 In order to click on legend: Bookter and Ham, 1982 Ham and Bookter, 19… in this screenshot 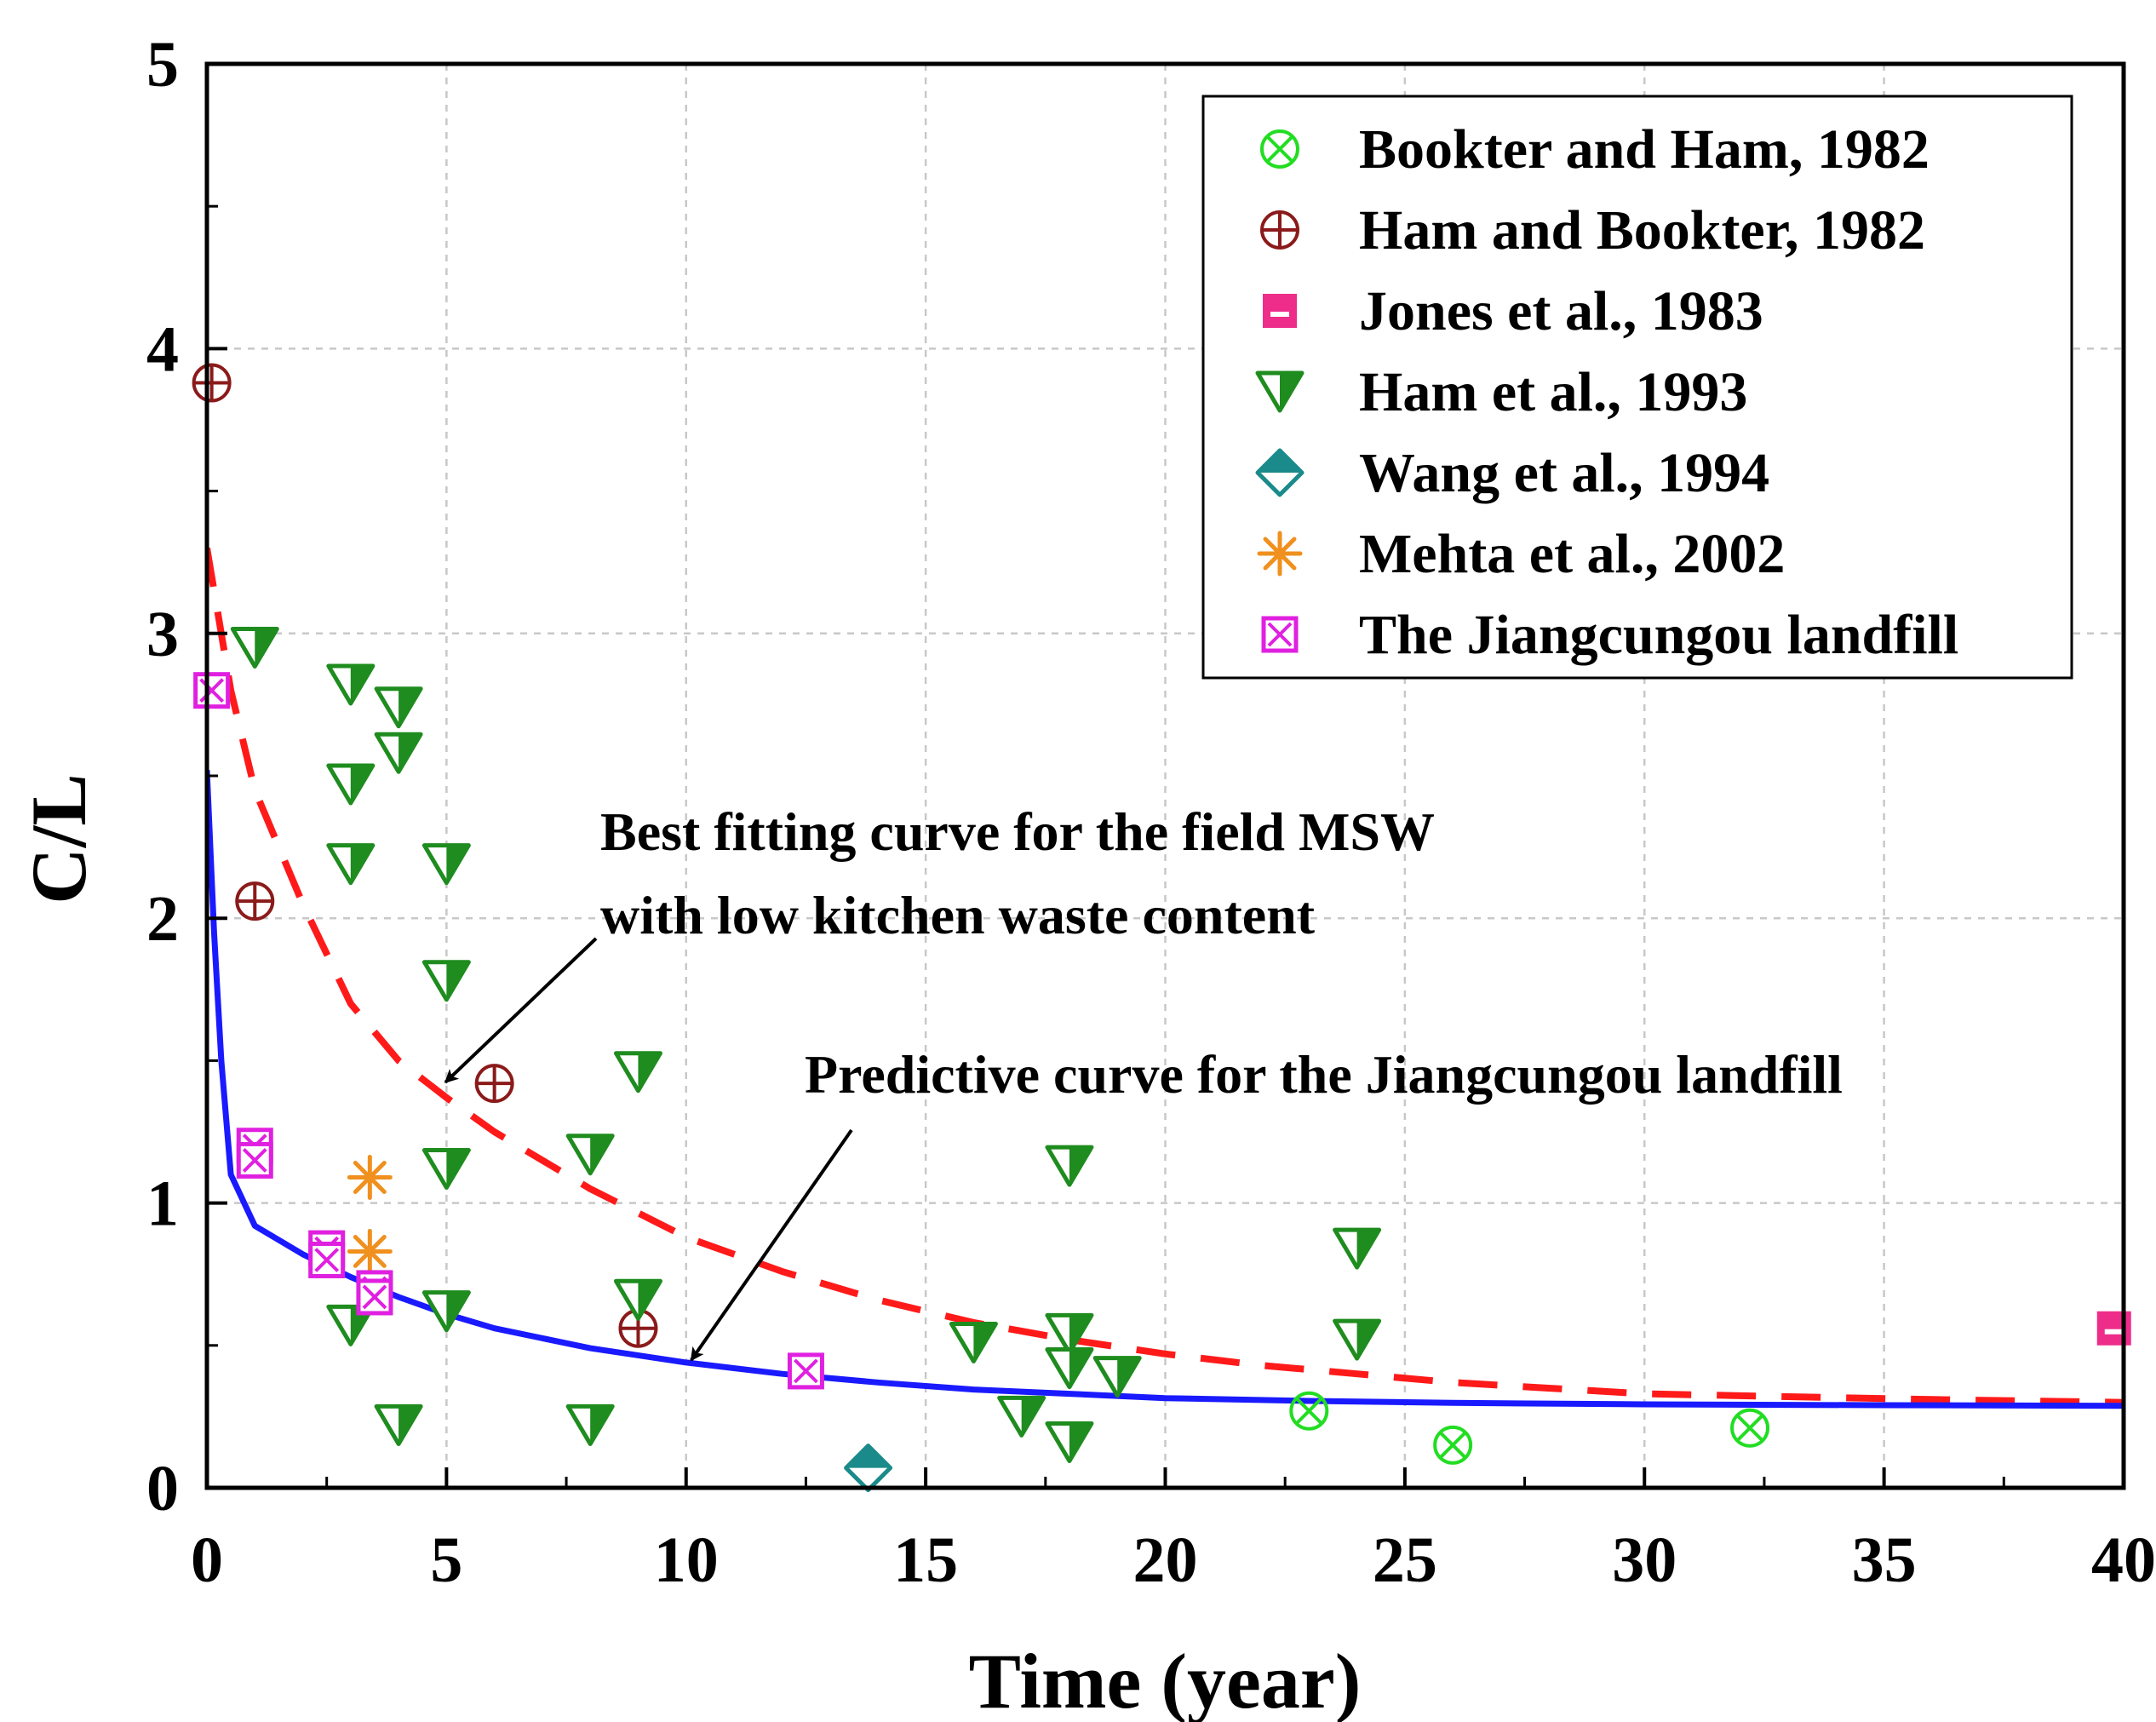, I will do `click(1637, 387)`.